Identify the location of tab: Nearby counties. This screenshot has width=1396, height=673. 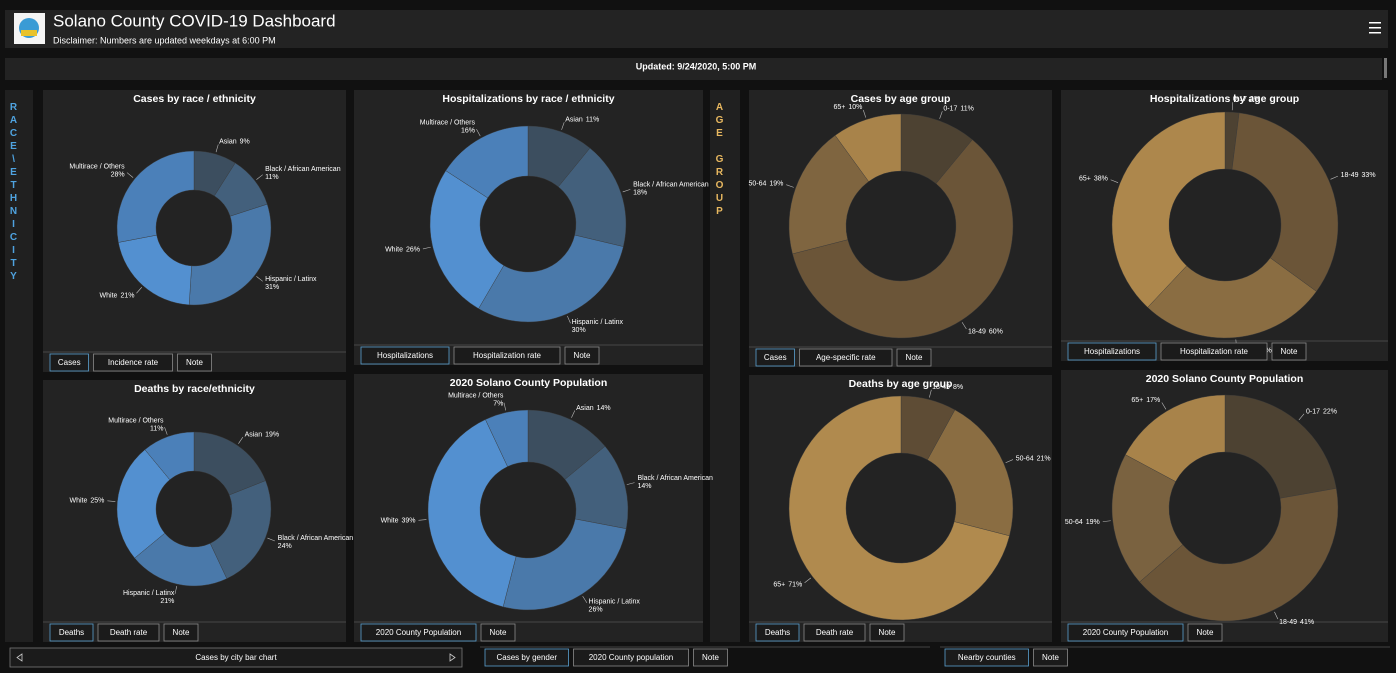
(986, 657).